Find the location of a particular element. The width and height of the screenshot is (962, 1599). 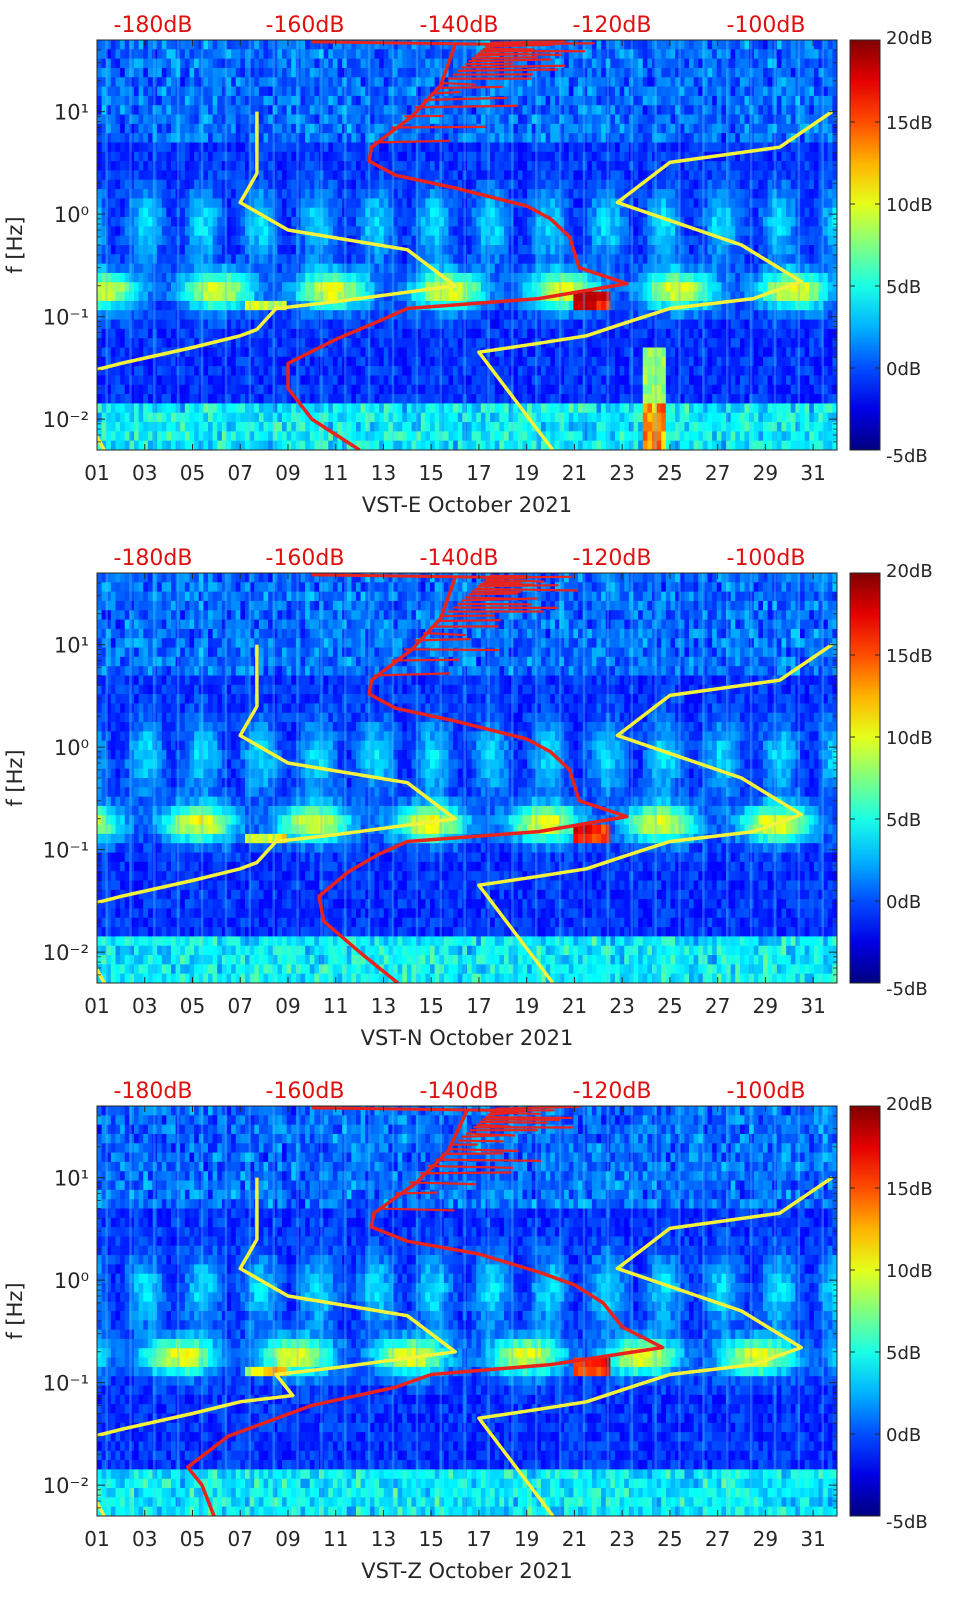

x-axis-label: VST-E October 2021 is located at coordinates (467, 505).